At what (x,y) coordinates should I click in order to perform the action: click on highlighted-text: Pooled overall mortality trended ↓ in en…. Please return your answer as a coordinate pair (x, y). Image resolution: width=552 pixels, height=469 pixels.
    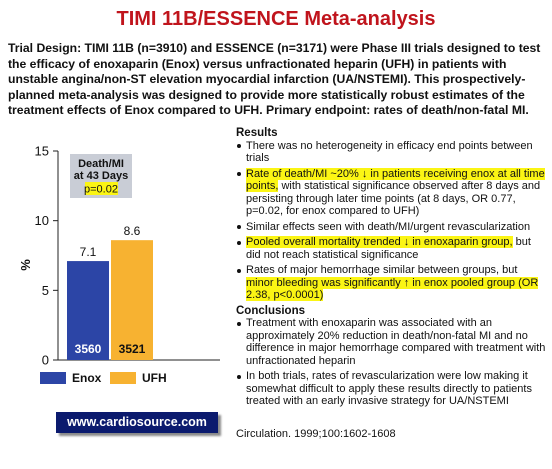
    Looking at the image, I should click on (379, 242).